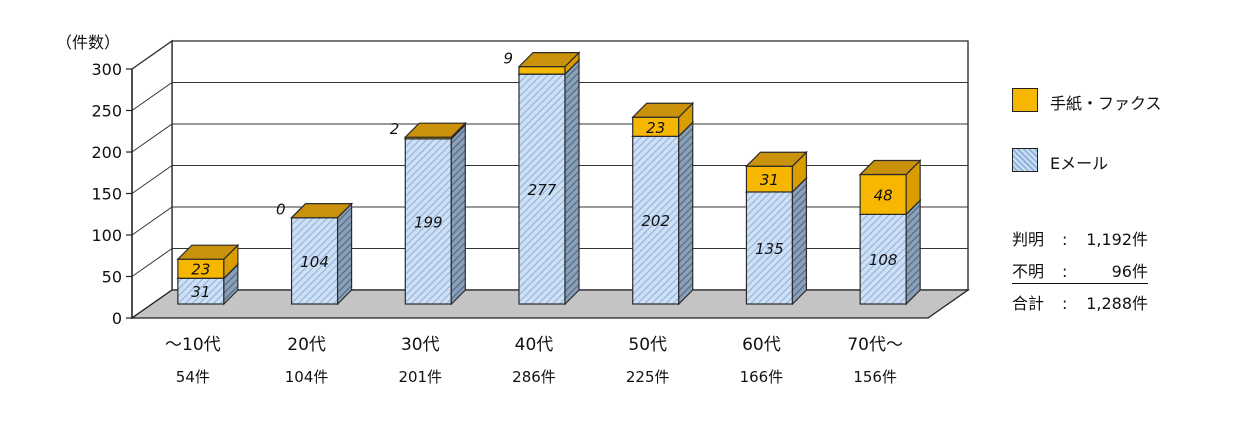  I want to click on summary-name-total: 合計, so click(1028, 303).